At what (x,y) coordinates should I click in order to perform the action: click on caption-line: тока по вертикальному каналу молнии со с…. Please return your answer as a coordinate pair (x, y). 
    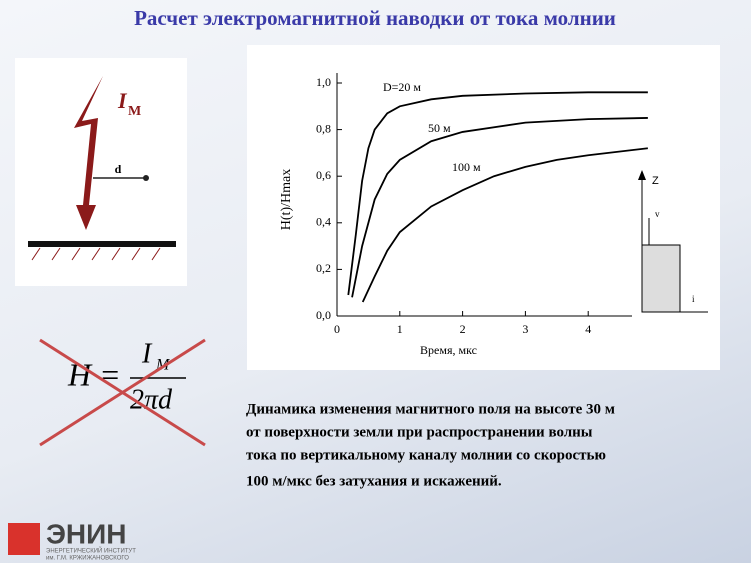
    Looking at the image, I should click on (426, 455).